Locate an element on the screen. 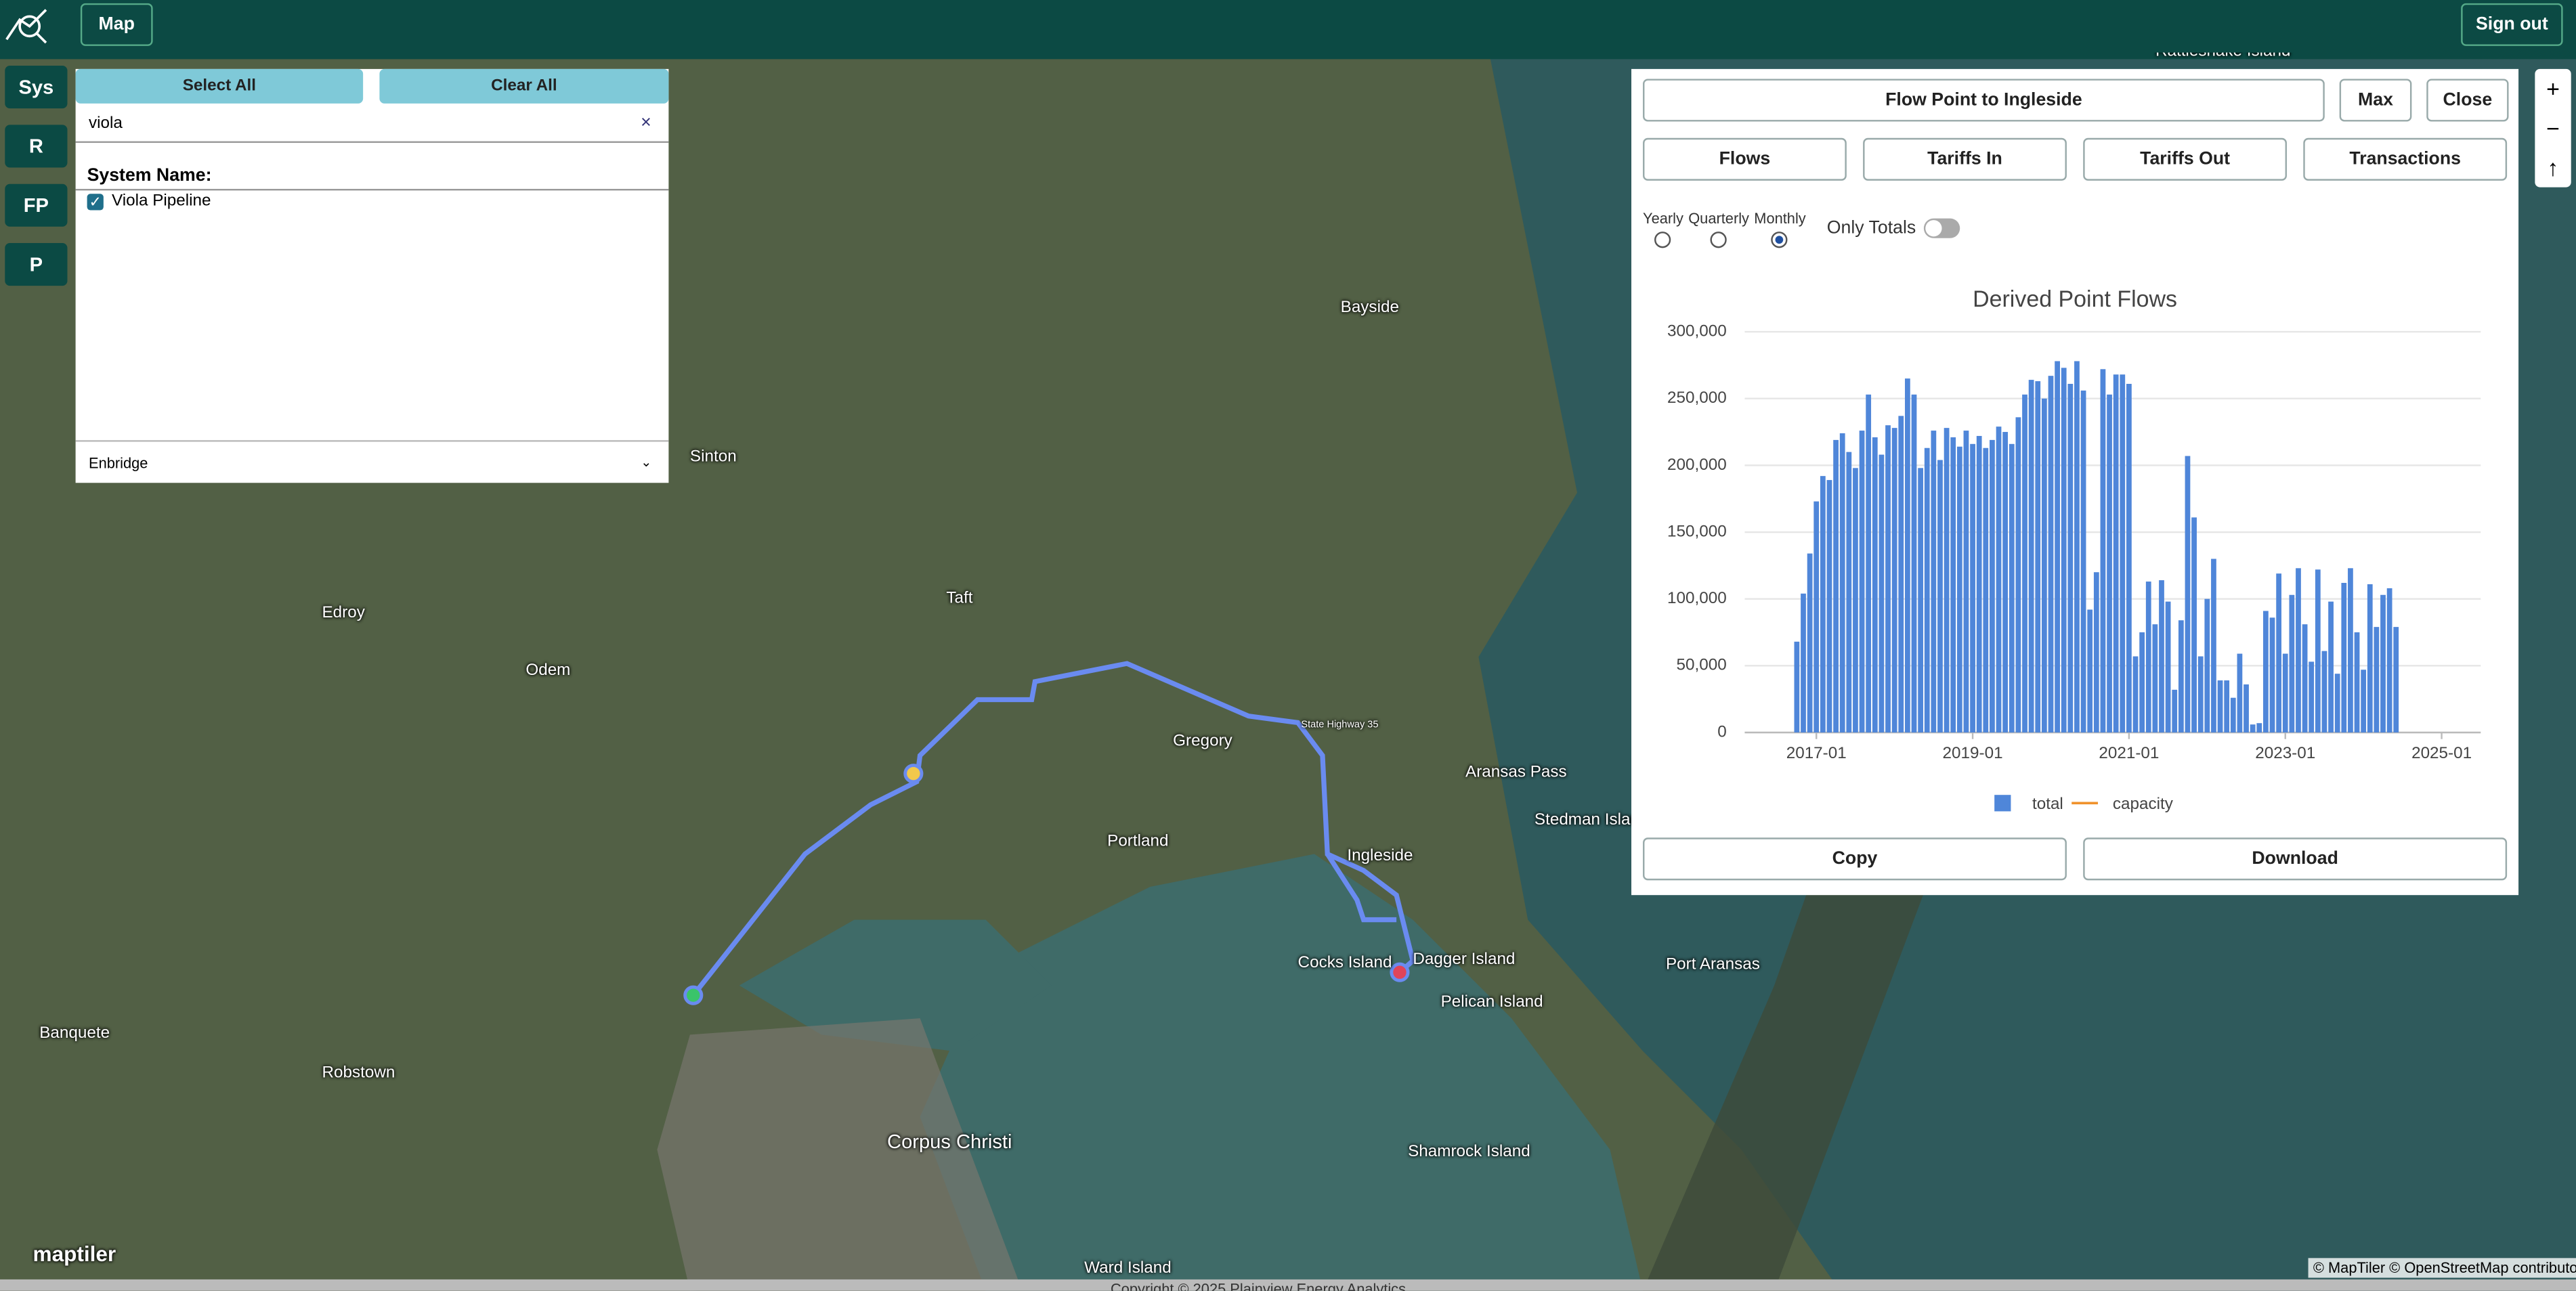 This screenshot has width=2576, height=1291. map-label: Shamrock Island is located at coordinates (1469, 1152).